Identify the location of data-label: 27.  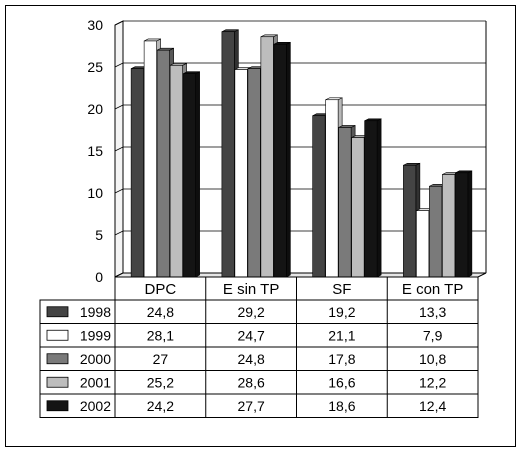
(161, 359).